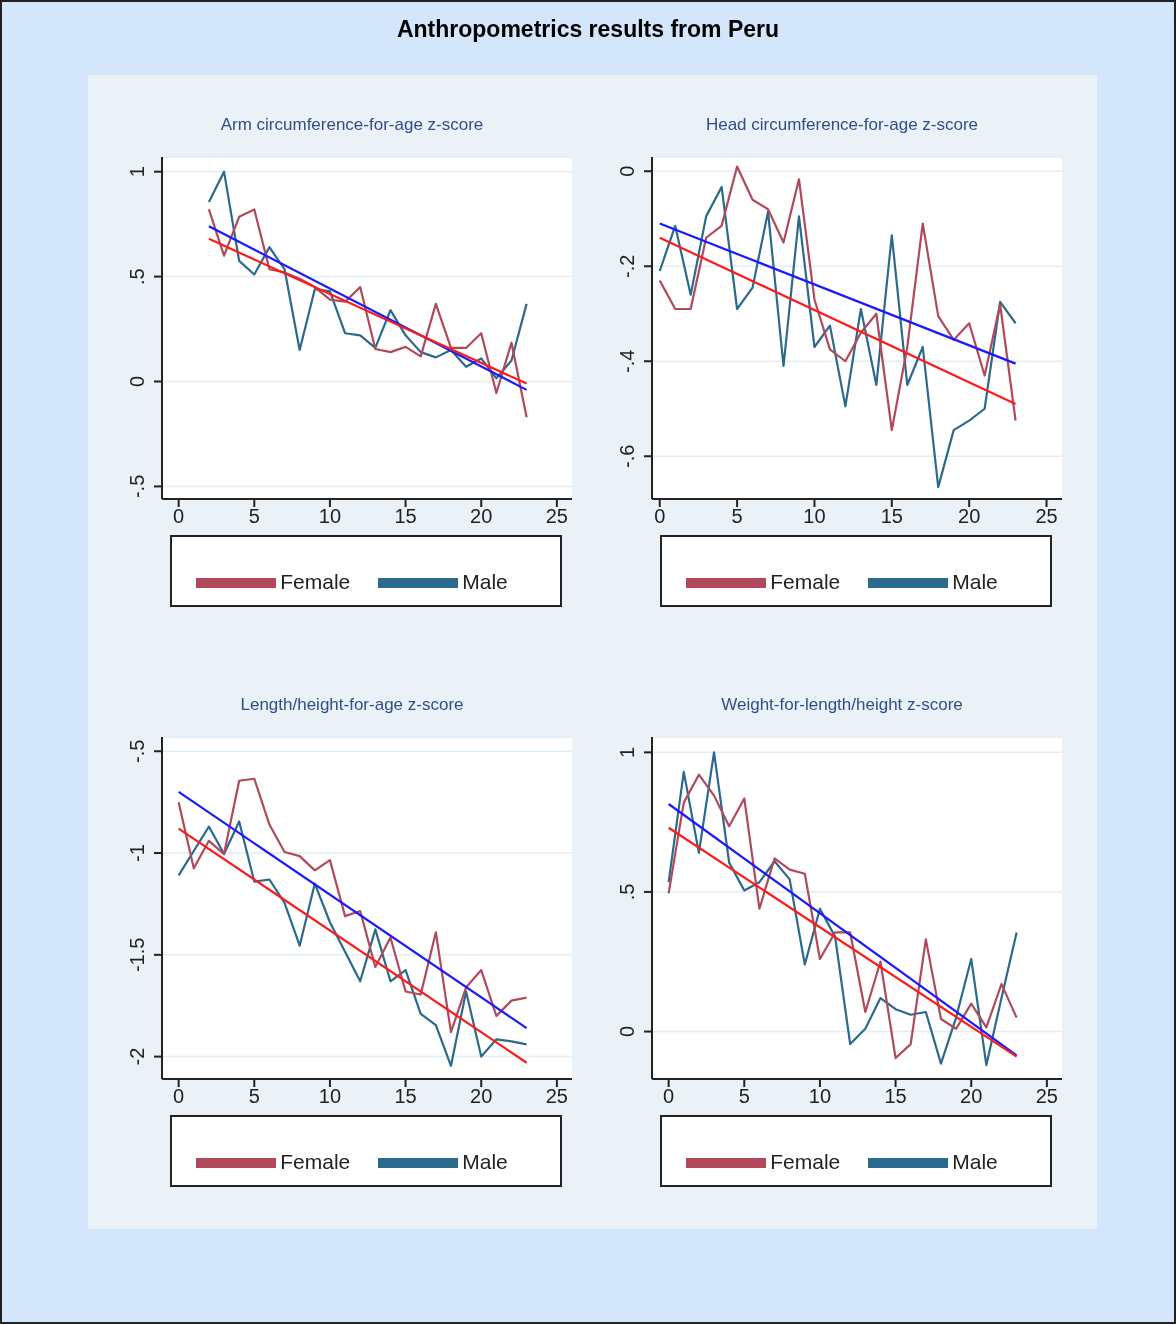  Describe the element at coordinates (137, 1056) in the screenshot. I see `y-tick-label: -2` at that location.